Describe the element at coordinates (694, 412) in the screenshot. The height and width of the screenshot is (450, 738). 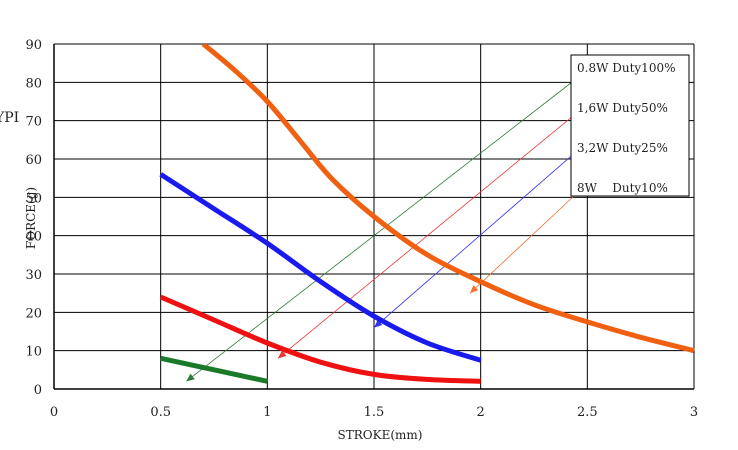
I see `x-tick-label: 3` at that location.